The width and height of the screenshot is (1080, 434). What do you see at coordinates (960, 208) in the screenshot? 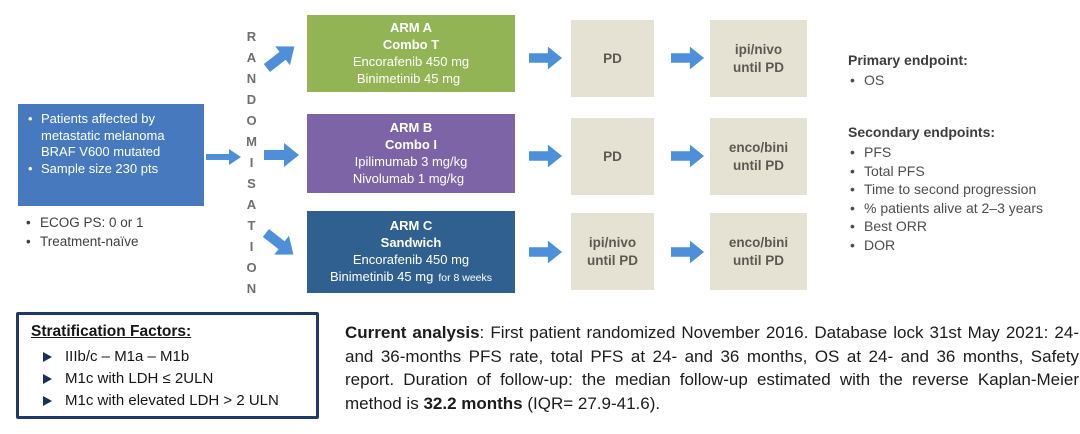
I see `endpoint-item: % patients alive at 2–3 years` at bounding box center [960, 208].